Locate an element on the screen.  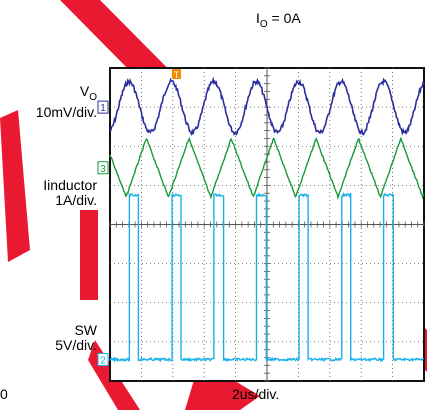
x-axis-label: 2us/div. is located at coordinates (256, 394).